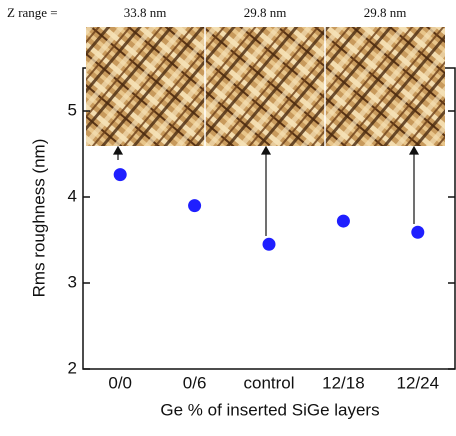 This screenshot has width=456, height=436. I want to click on x-tick-label: control, so click(268, 382).